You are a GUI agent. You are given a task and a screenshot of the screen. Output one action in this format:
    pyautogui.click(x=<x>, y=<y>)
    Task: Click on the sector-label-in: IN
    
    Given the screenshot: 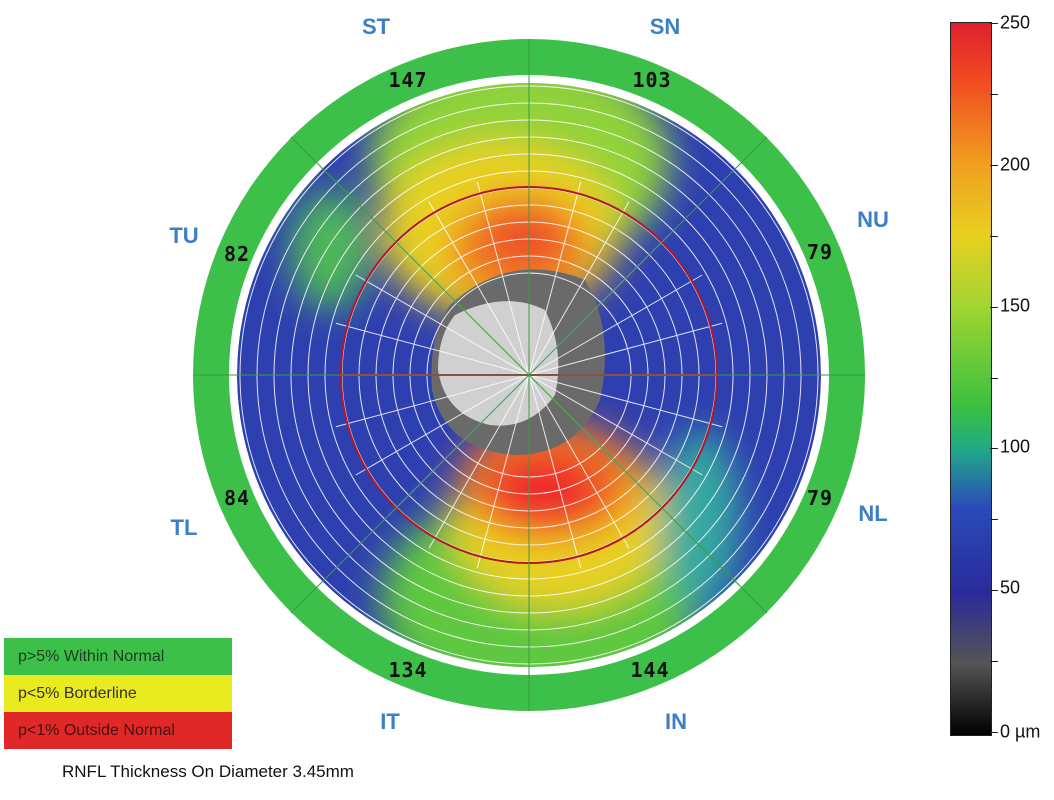 What is the action you would take?
    pyautogui.click(x=676, y=721)
    